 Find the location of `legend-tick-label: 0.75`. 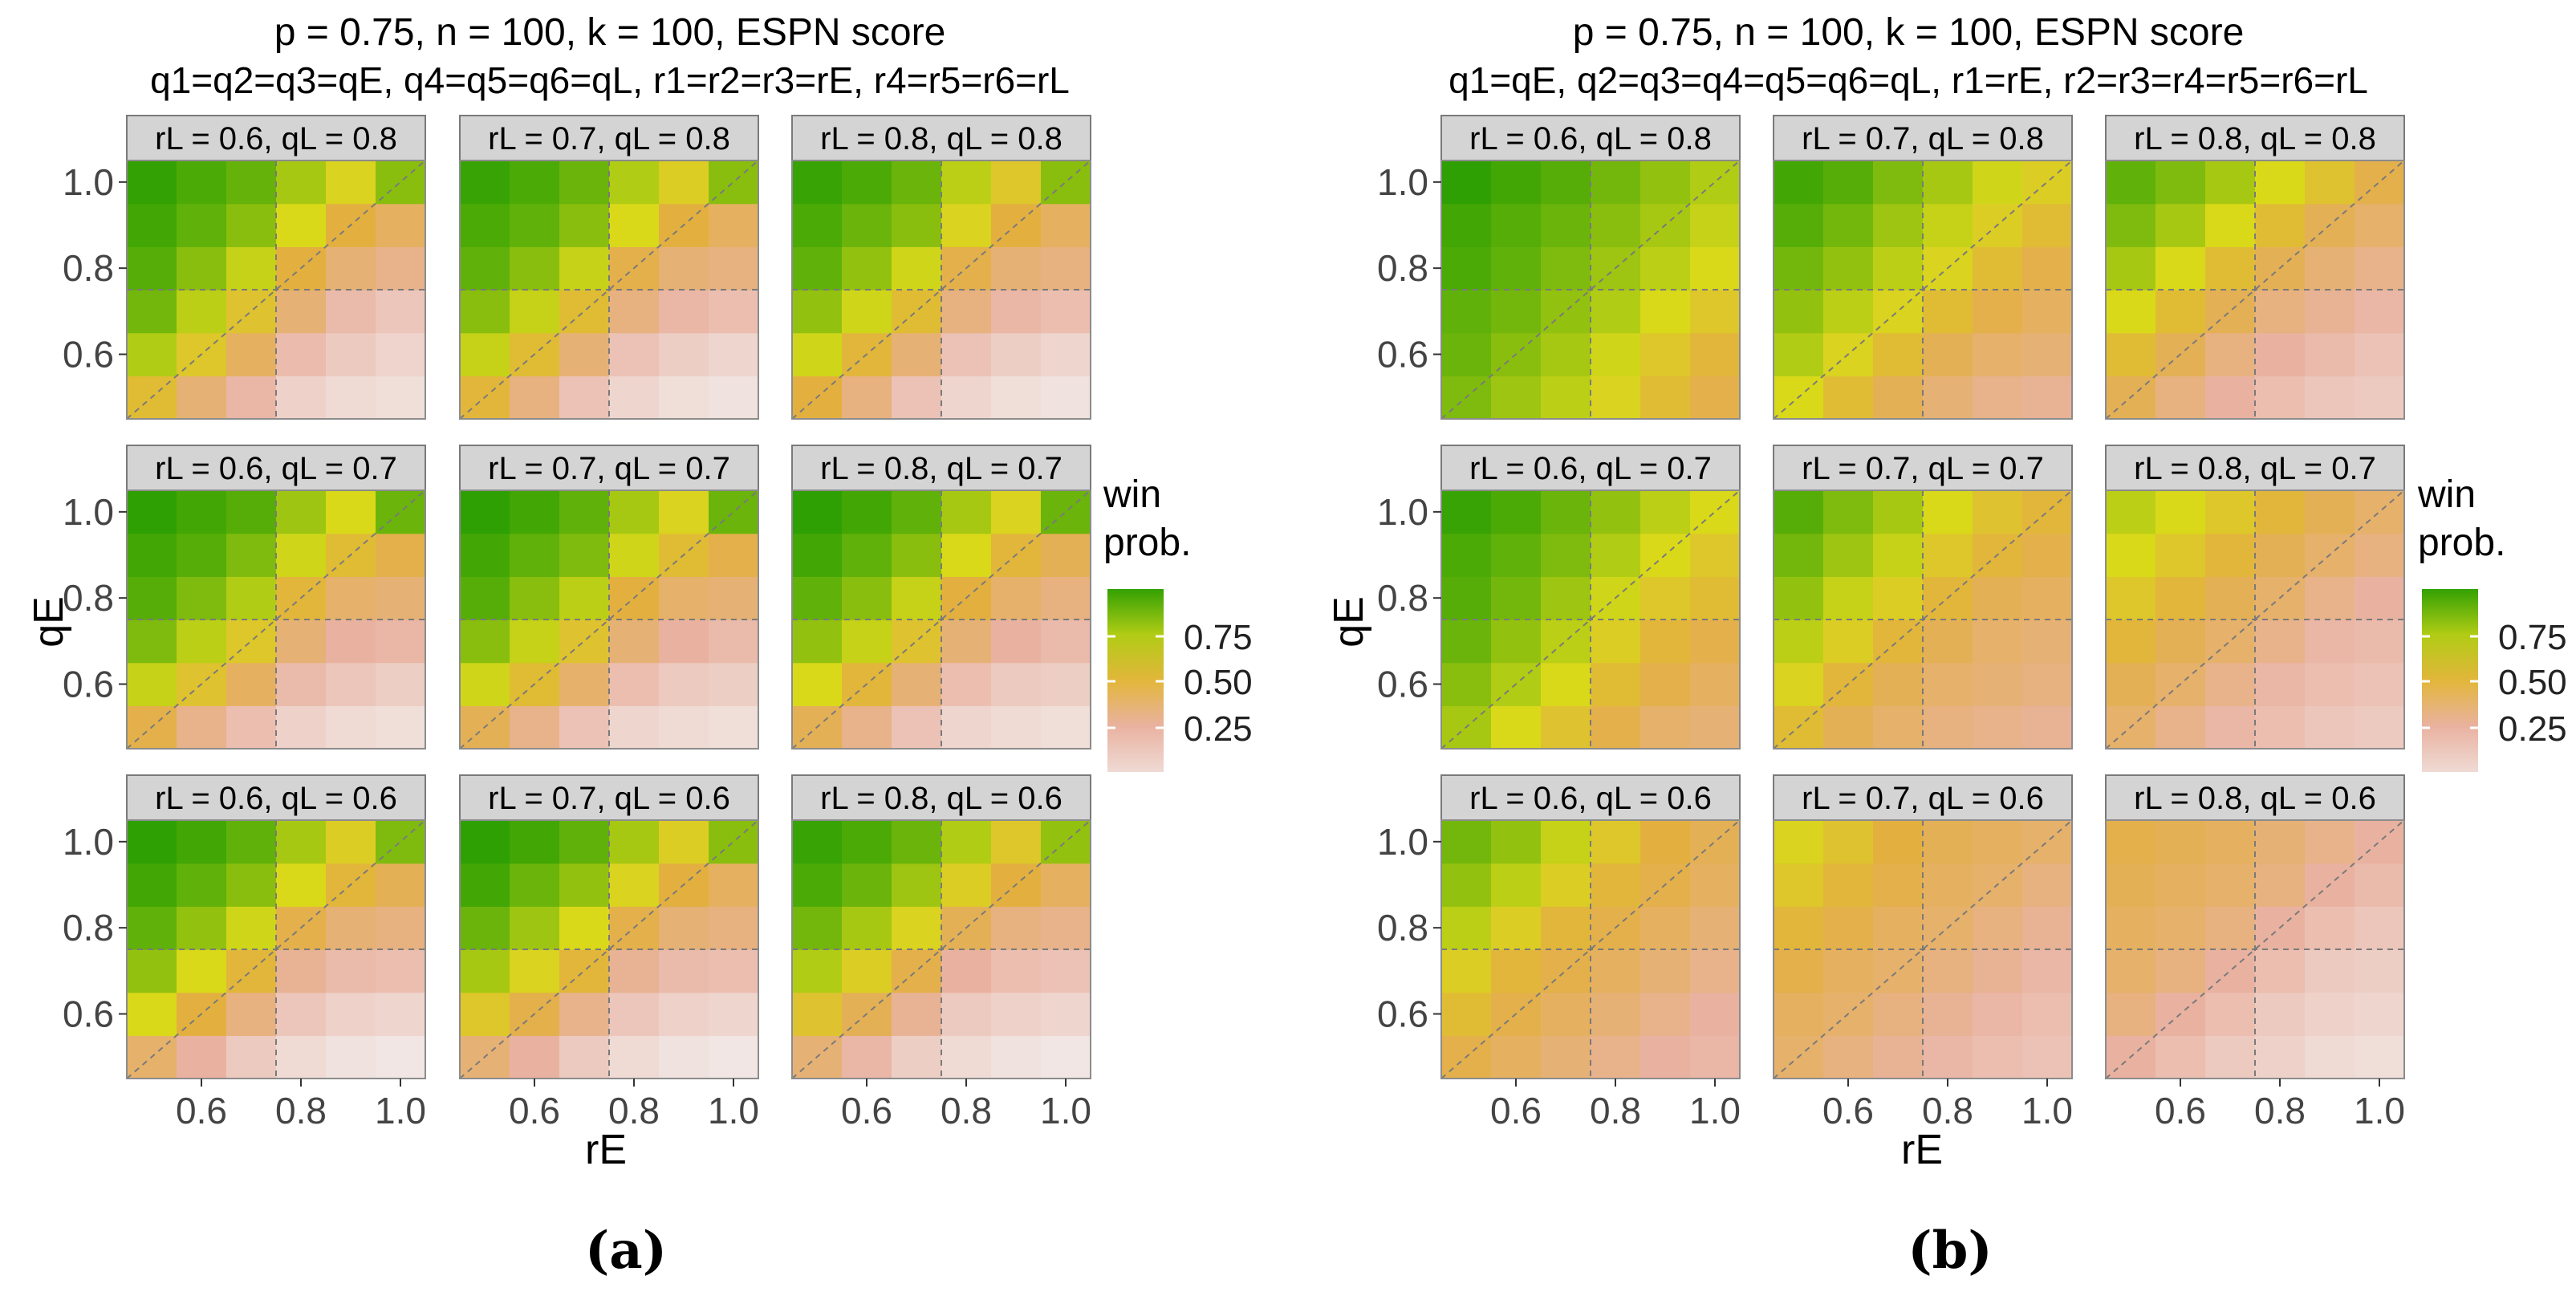

legend-tick-label: 0.75 is located at coordinates (1218, 637).